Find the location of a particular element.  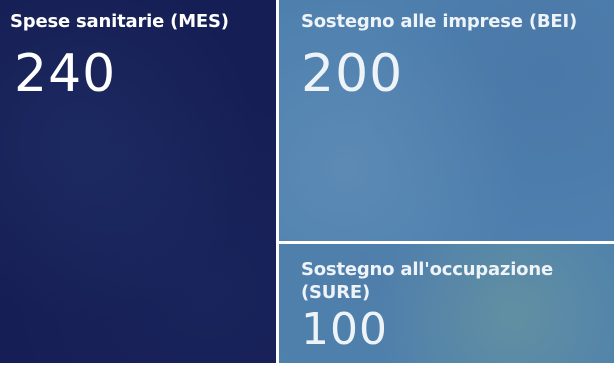

tile-label: Spese sanitarie (MES) is located at coordinates (119, 21).